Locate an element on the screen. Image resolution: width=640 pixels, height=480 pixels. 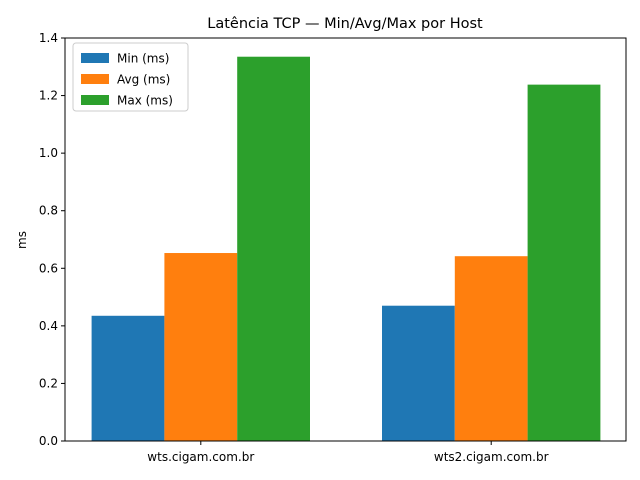
x-axis: wts.cigam.com.br wts2.cigam.com.br is located at coordinates (348, 452).